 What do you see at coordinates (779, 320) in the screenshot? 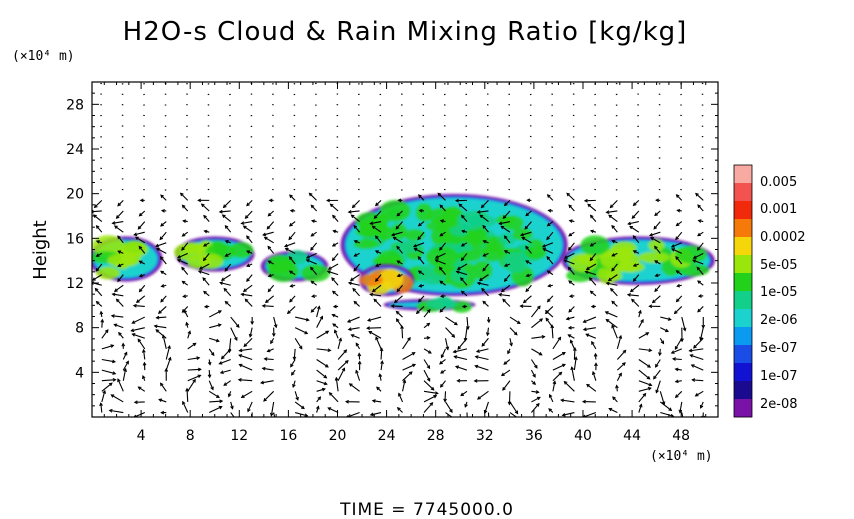
I see `colorbar-label: 2e-06` at bounding box center [779, 320].